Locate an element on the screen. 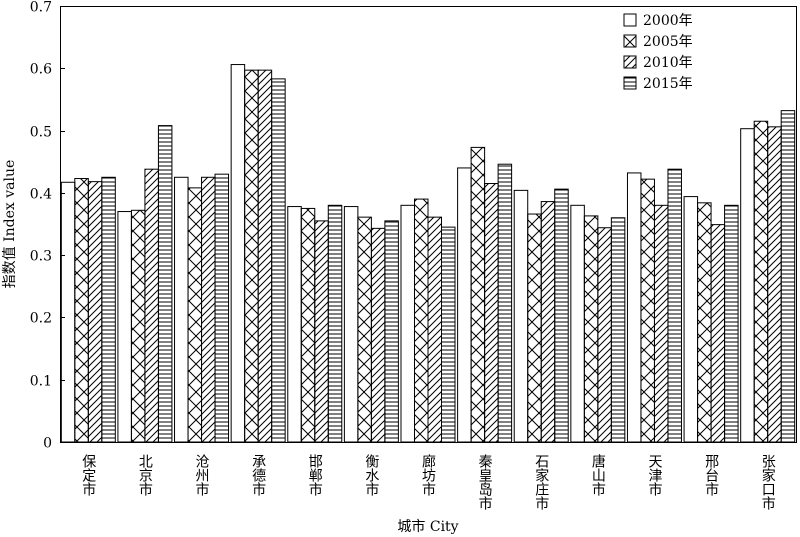  x-tick-label: 北京市 is located at coordinates (145, 475).